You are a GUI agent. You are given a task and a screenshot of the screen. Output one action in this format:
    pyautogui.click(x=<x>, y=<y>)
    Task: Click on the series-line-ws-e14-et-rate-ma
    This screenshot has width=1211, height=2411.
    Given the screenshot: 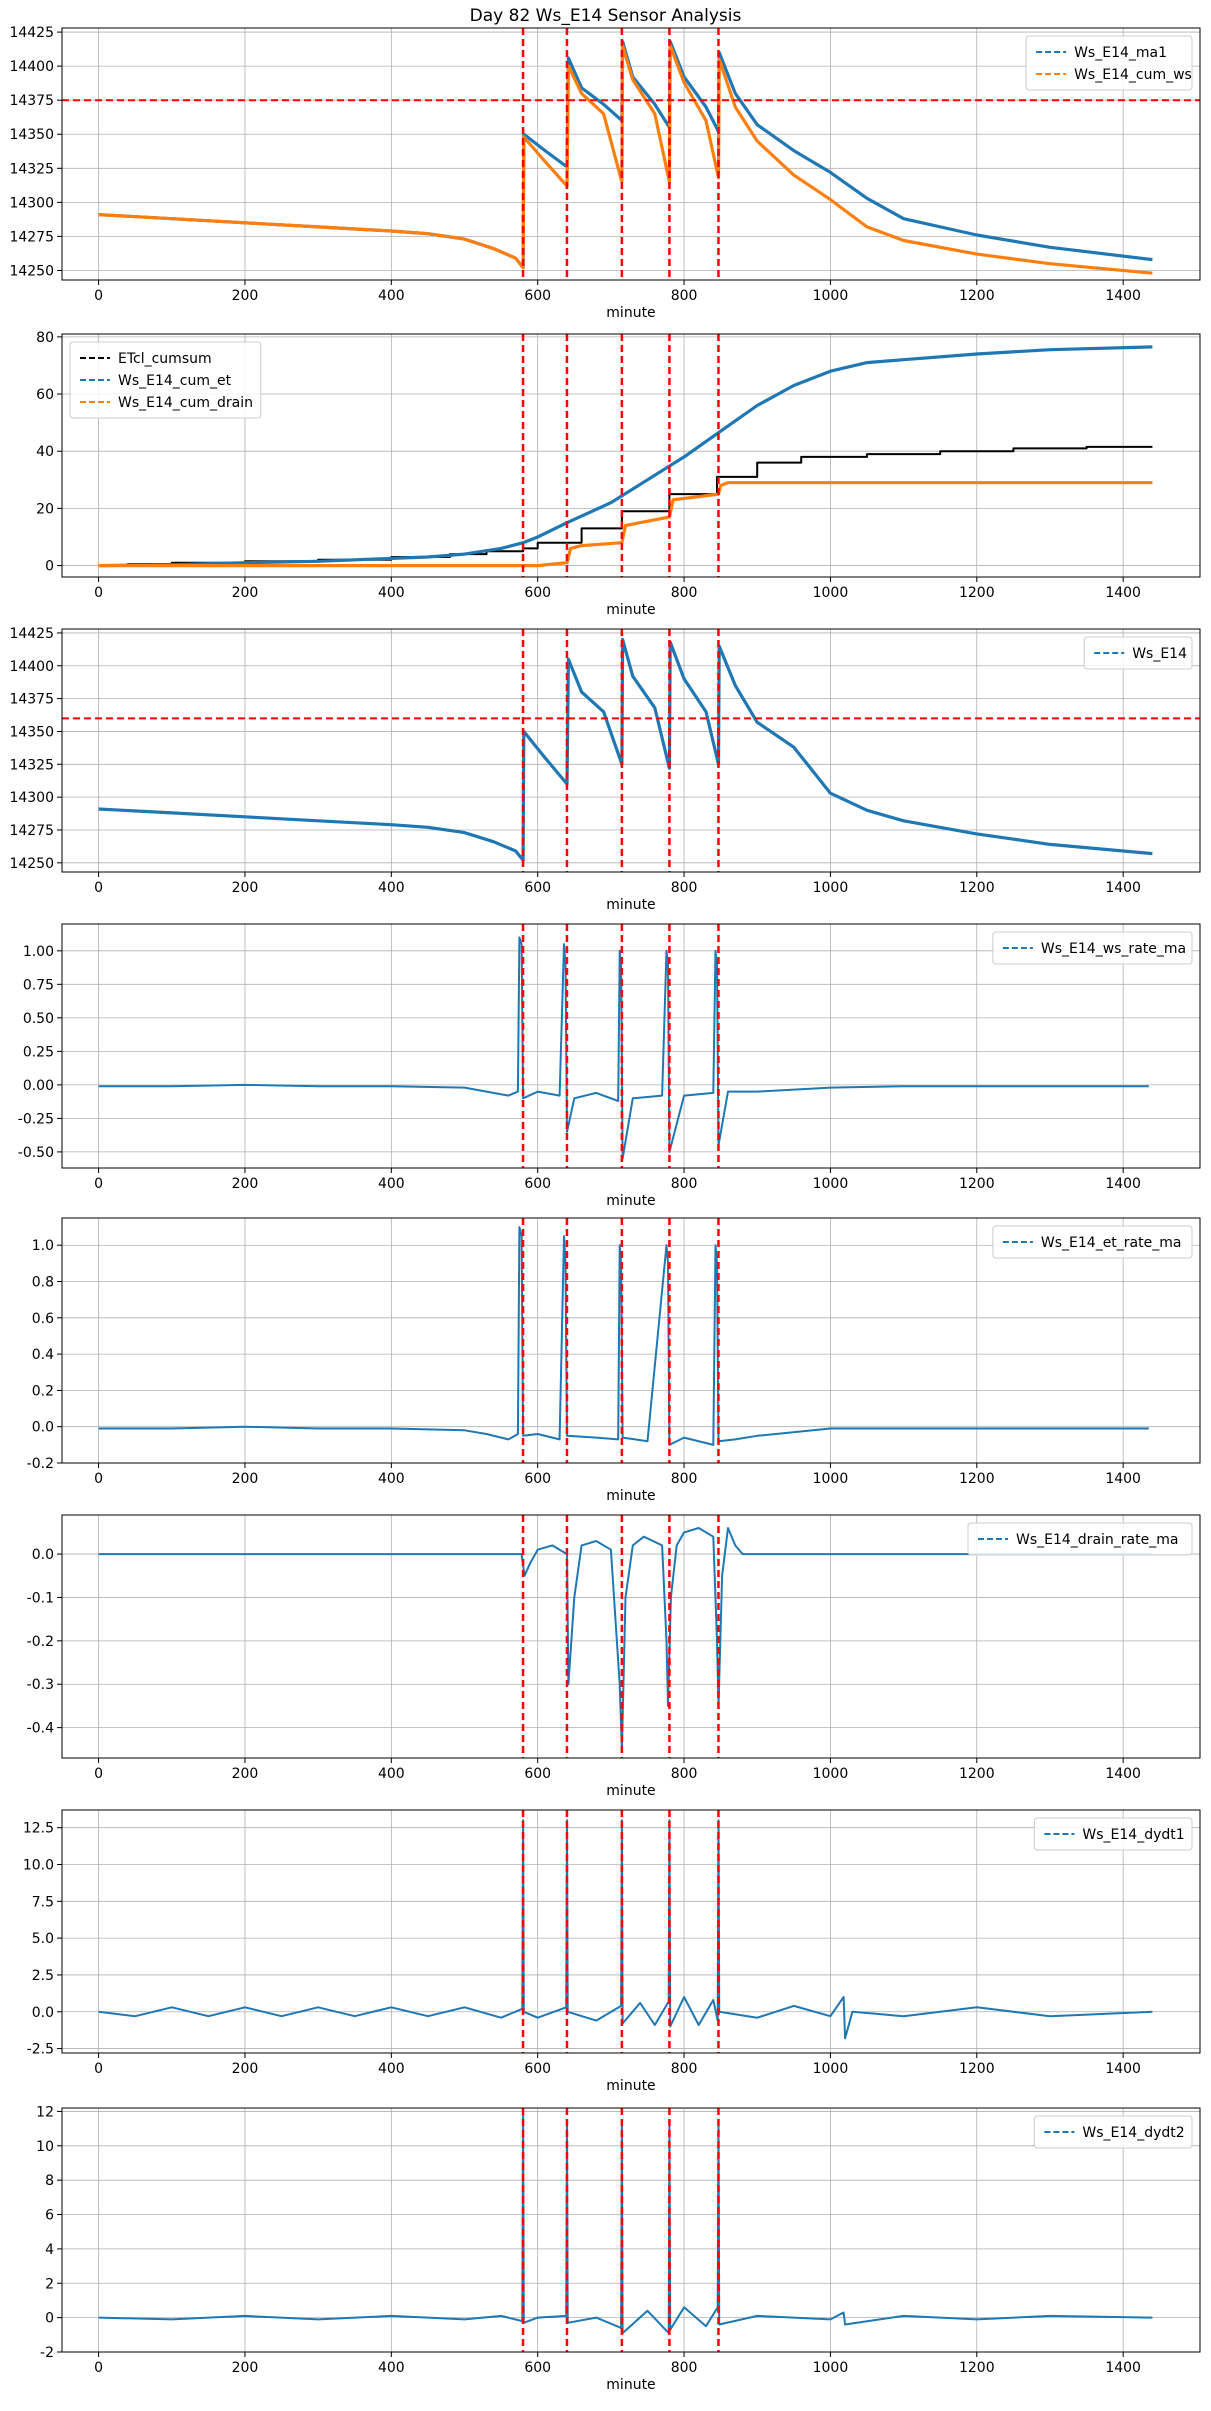 What is the action you would take?
    pyautogui.click(x=623, y=1336)
    